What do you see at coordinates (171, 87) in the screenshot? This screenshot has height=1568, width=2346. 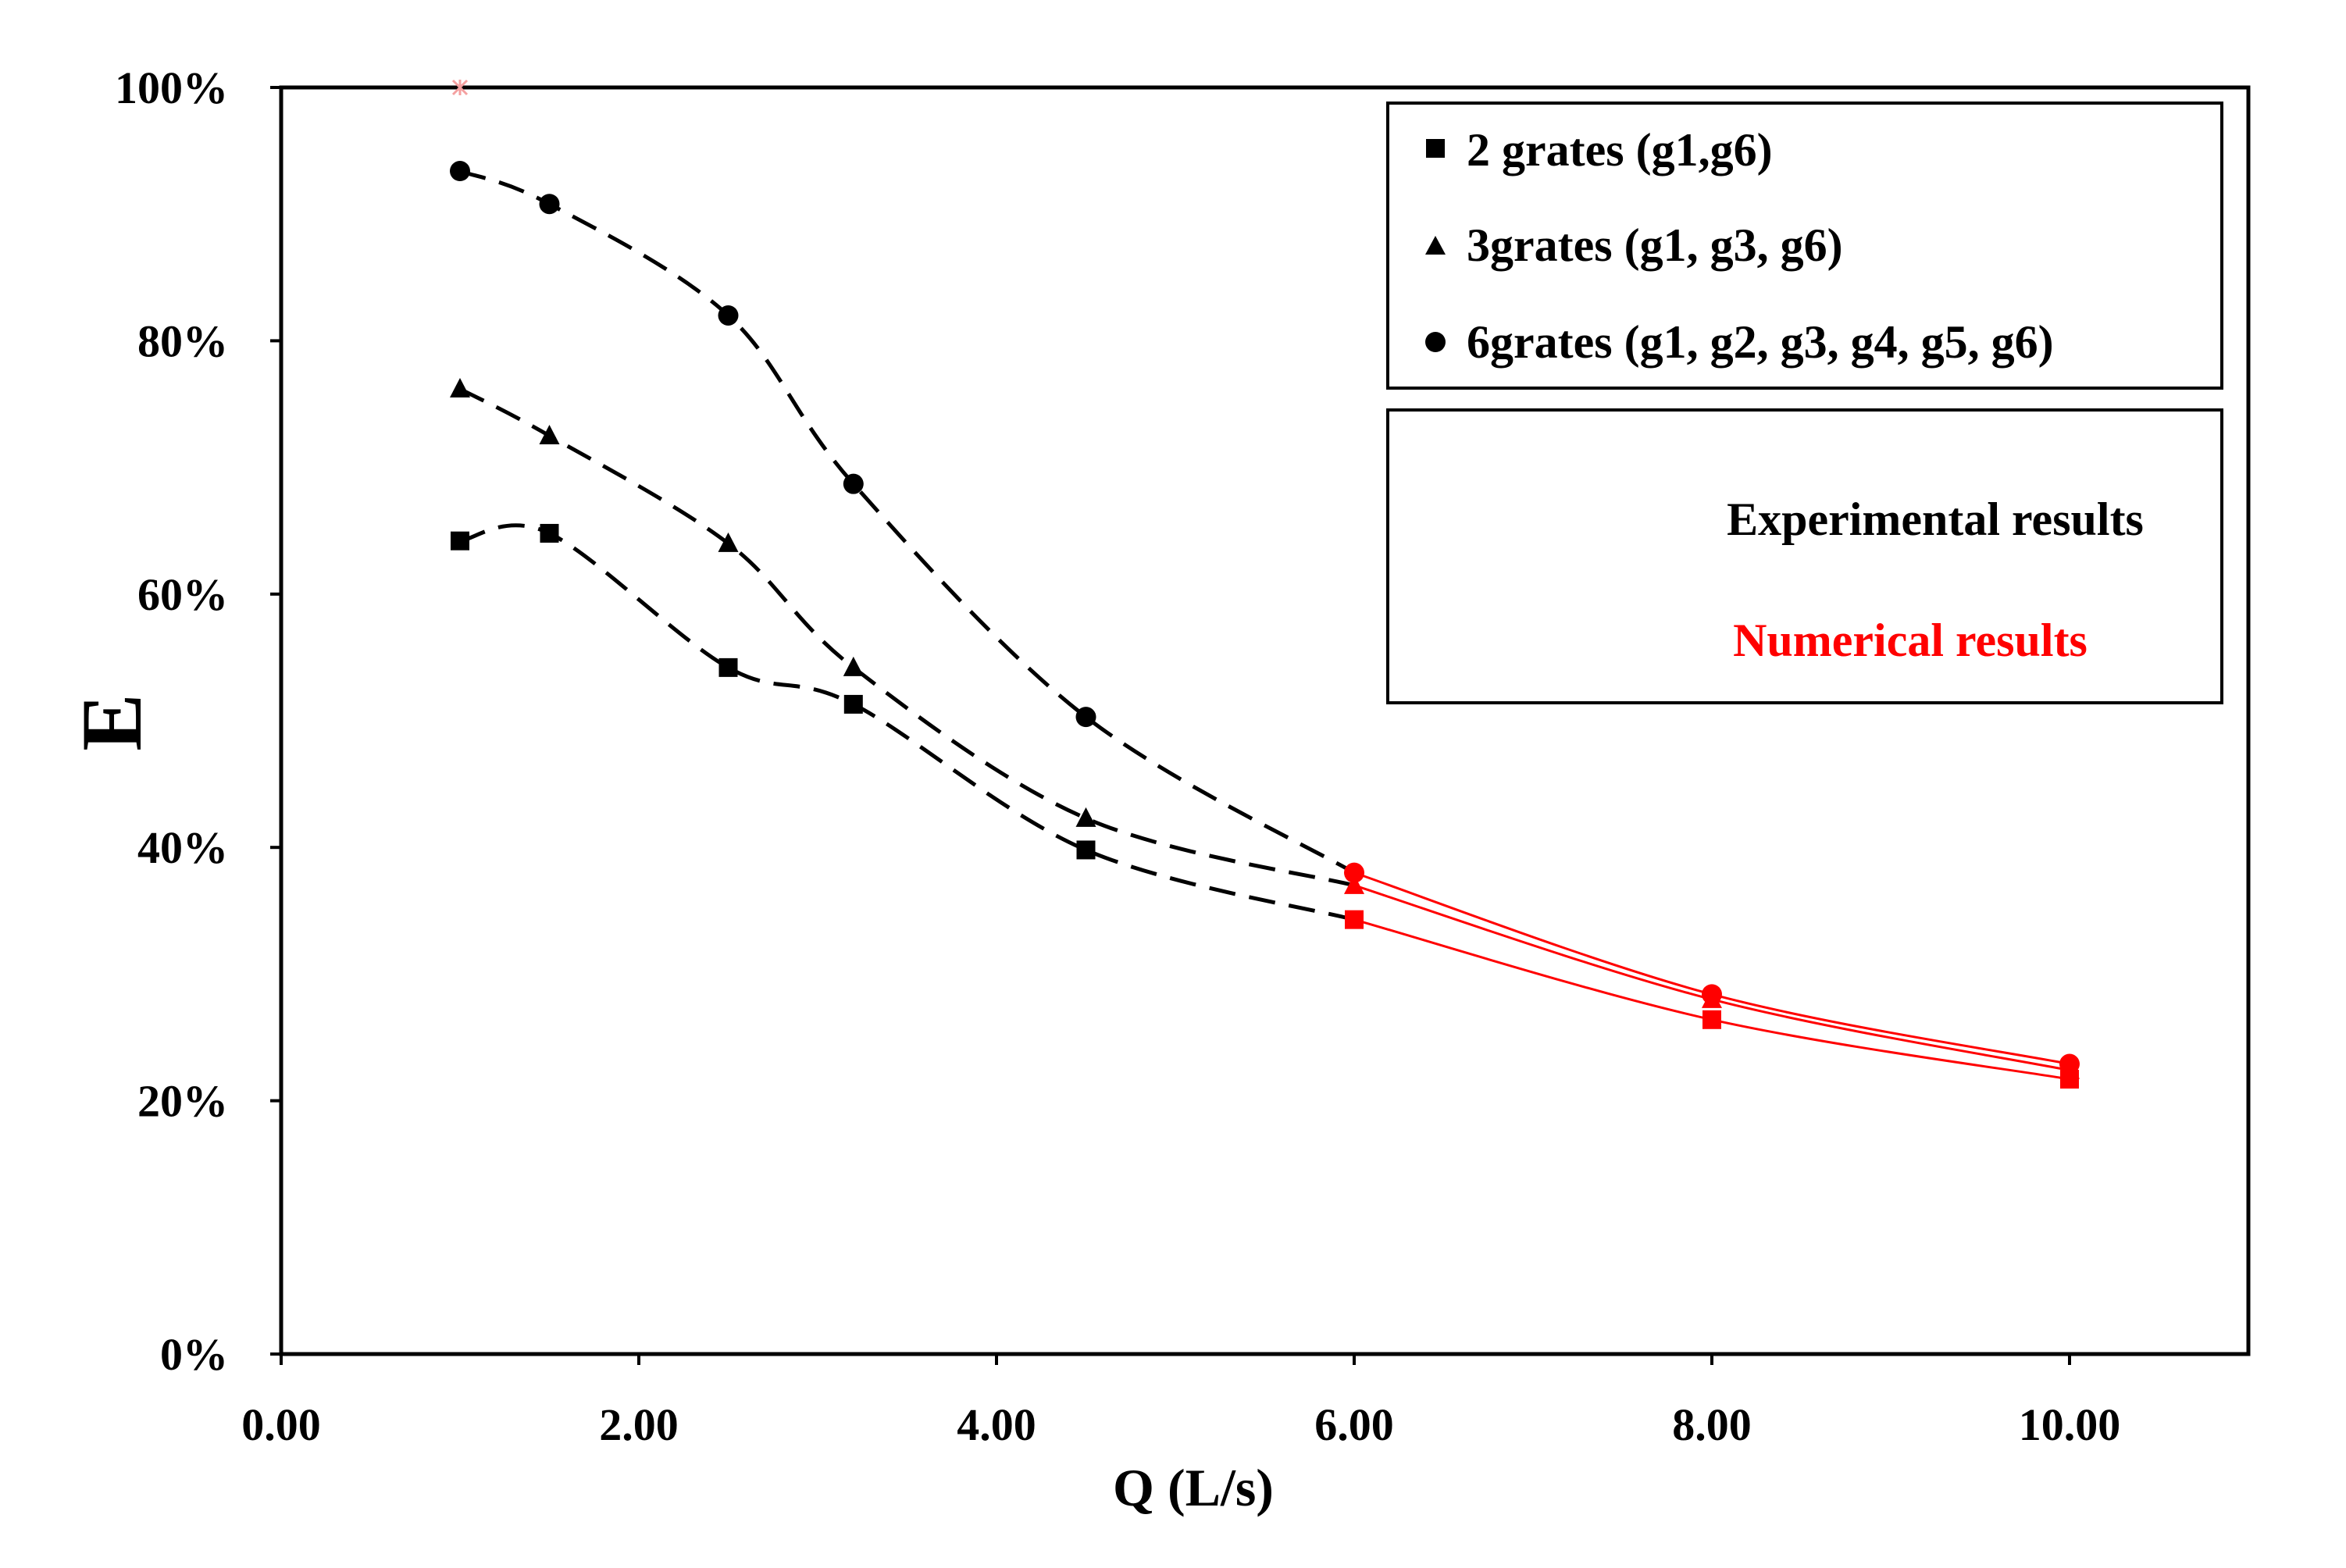 I see `y-tick-label: 100%` at bounding box center [171, 87].